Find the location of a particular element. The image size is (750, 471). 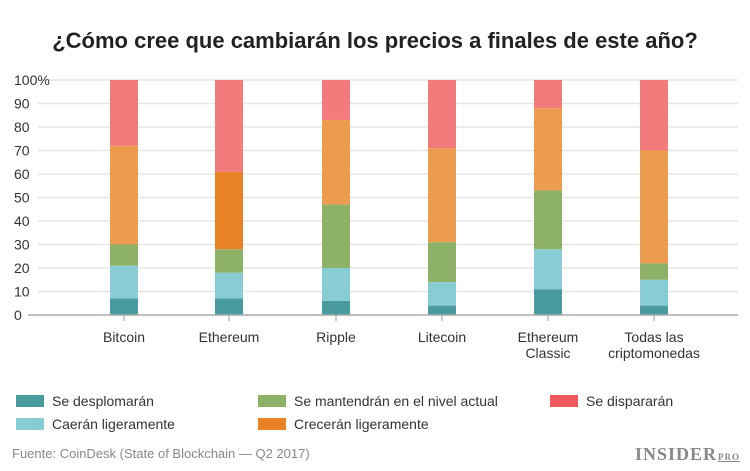

legend-item: Se dispararán is located at coordinates (611, 401).